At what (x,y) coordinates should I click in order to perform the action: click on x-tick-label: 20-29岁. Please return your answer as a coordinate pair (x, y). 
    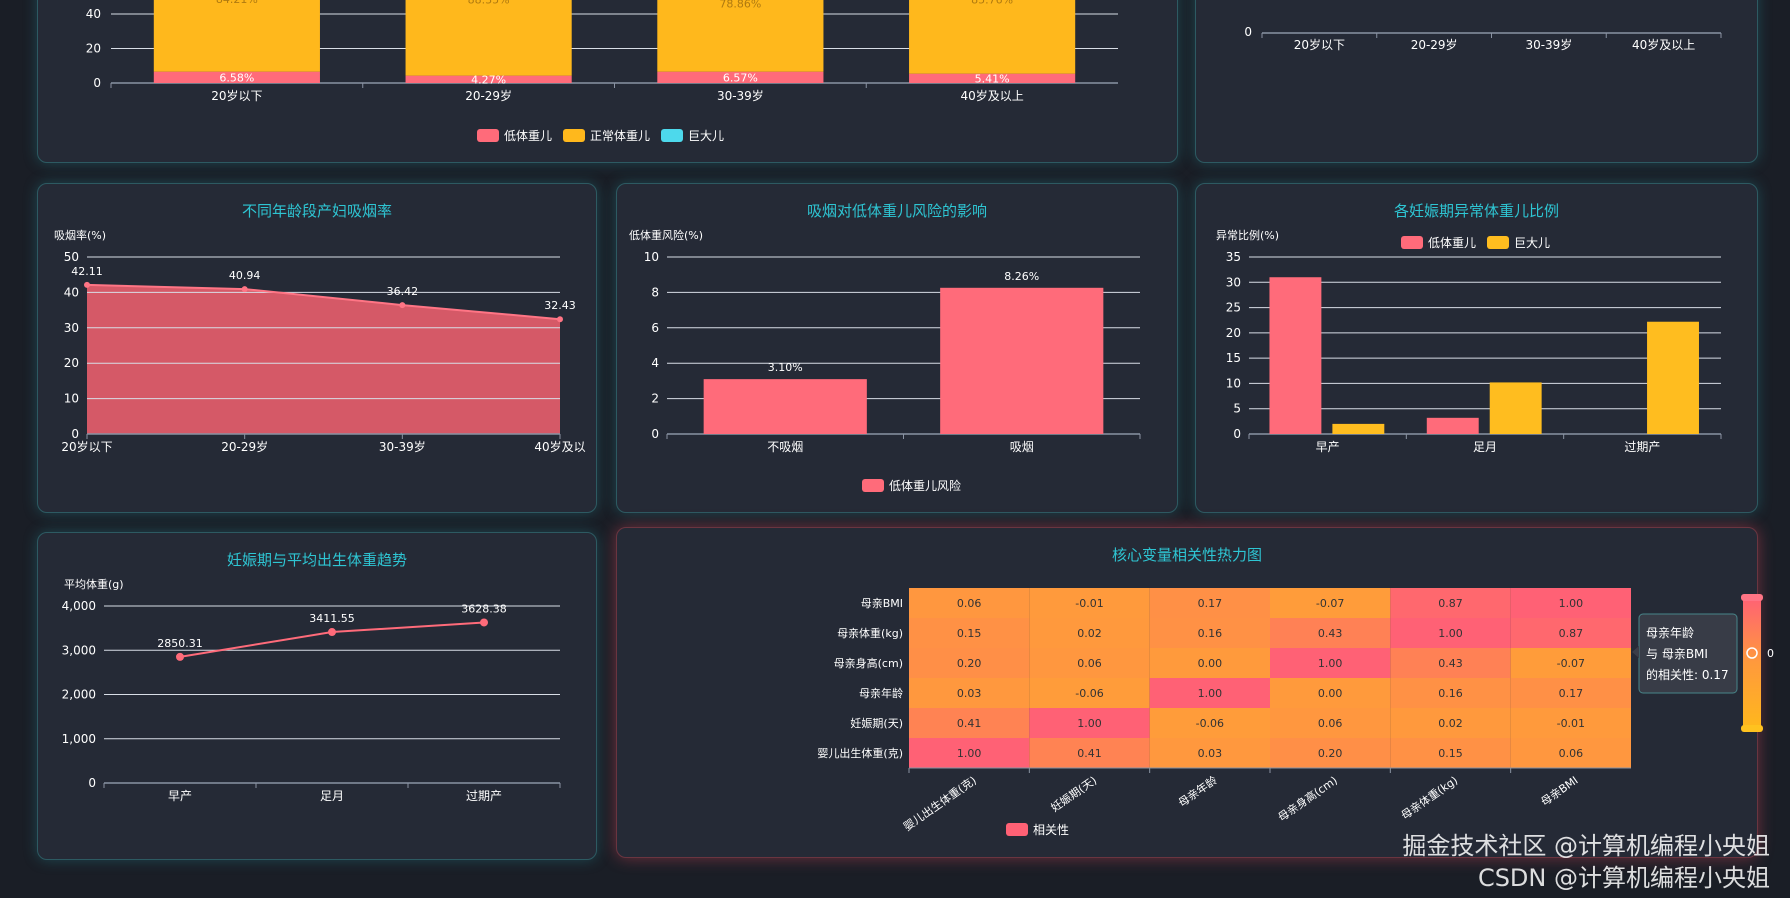
    Looking at the image, I should click on (244, 446).